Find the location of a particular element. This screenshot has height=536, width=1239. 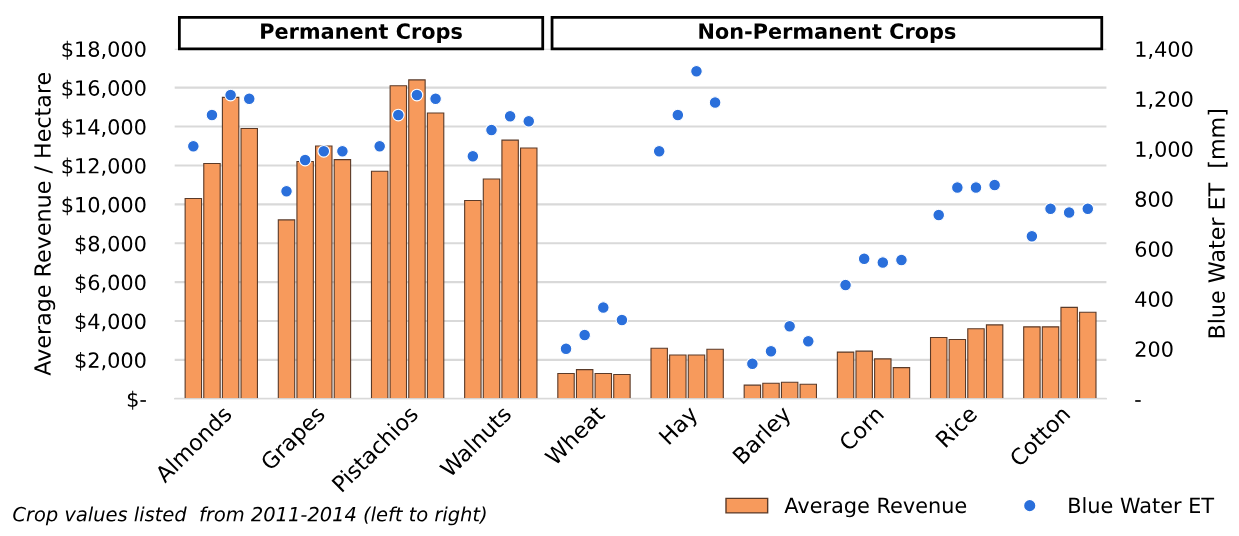

legend-label: Blue Water ET is located at coordinates (1142, 505).